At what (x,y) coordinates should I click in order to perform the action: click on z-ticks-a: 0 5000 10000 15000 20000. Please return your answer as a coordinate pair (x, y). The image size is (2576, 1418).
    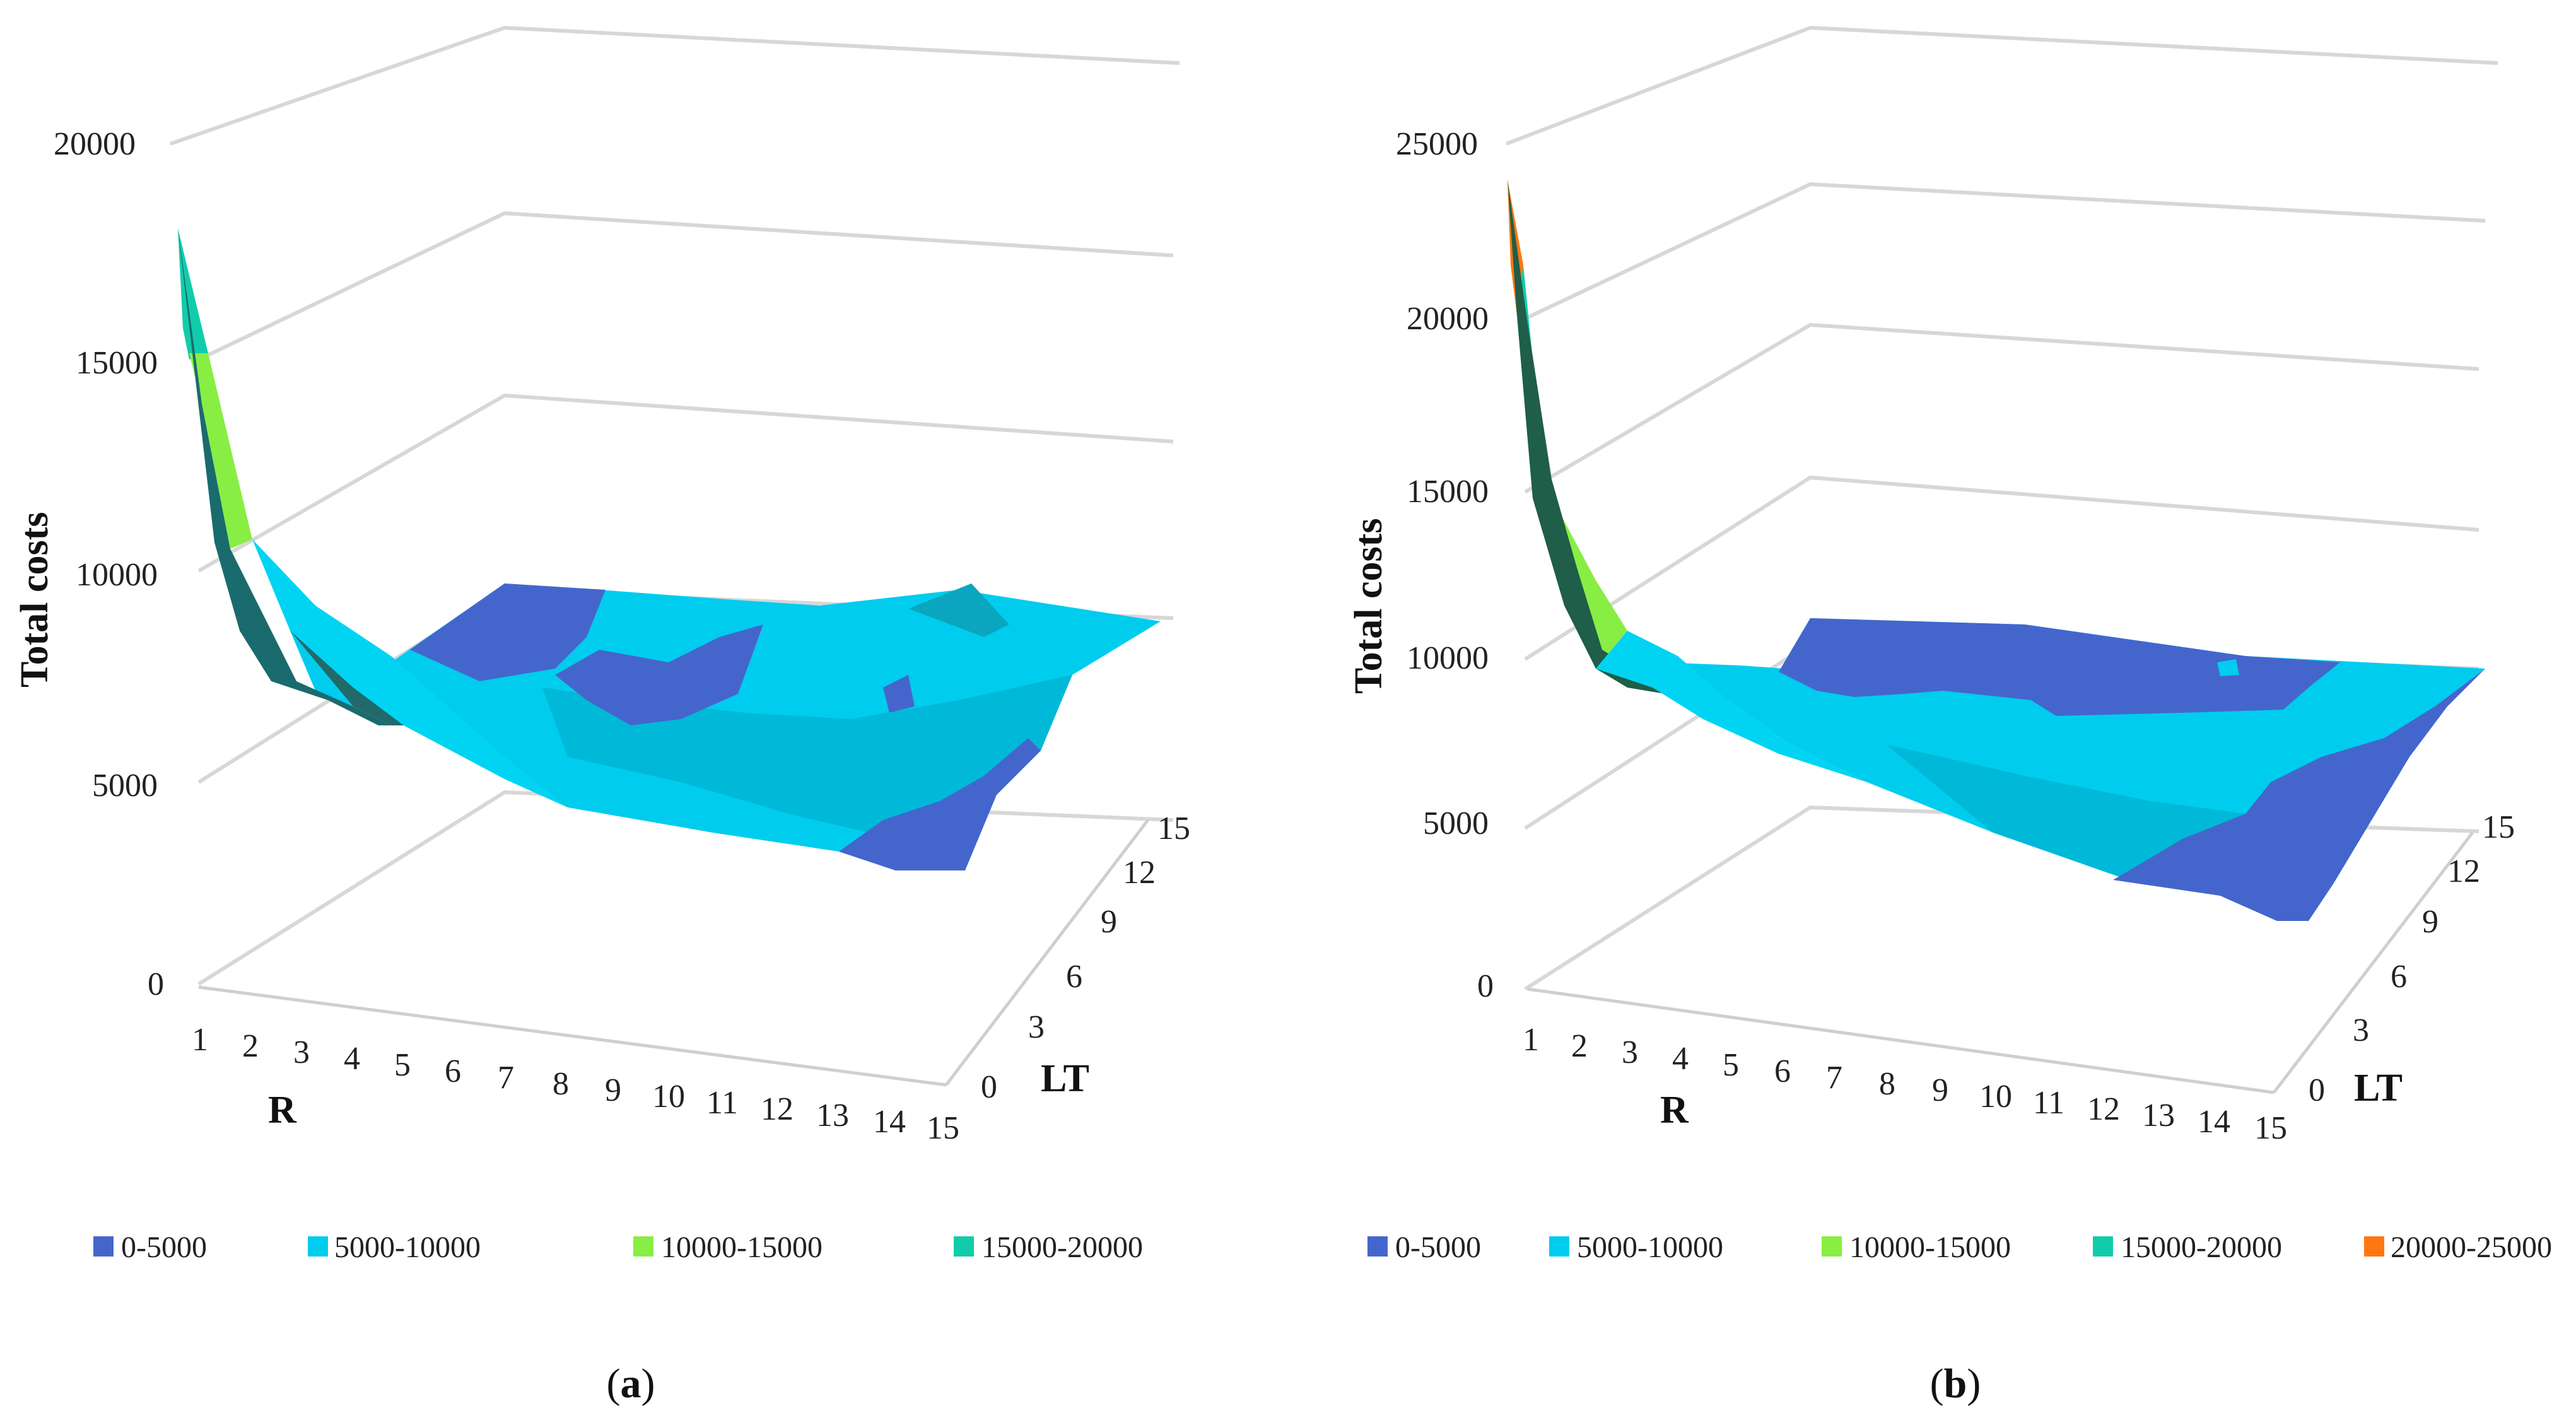
    Looking at the image, I should click on (109, 564).